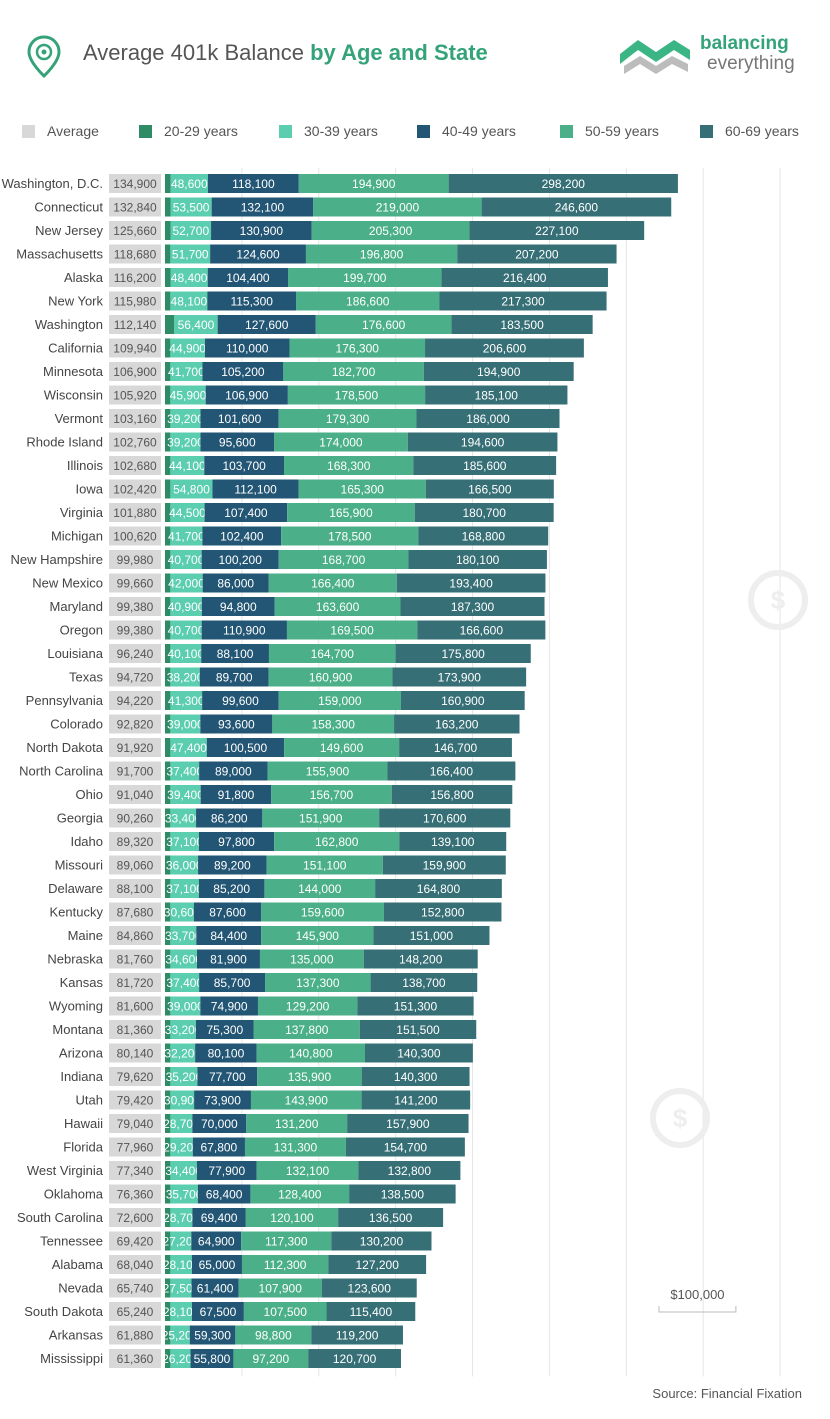 Image resolution: width=830 pixels, height=1419 pixels. I want to click on bar-label-seg-50-59: 186,600, so click(368, 302).